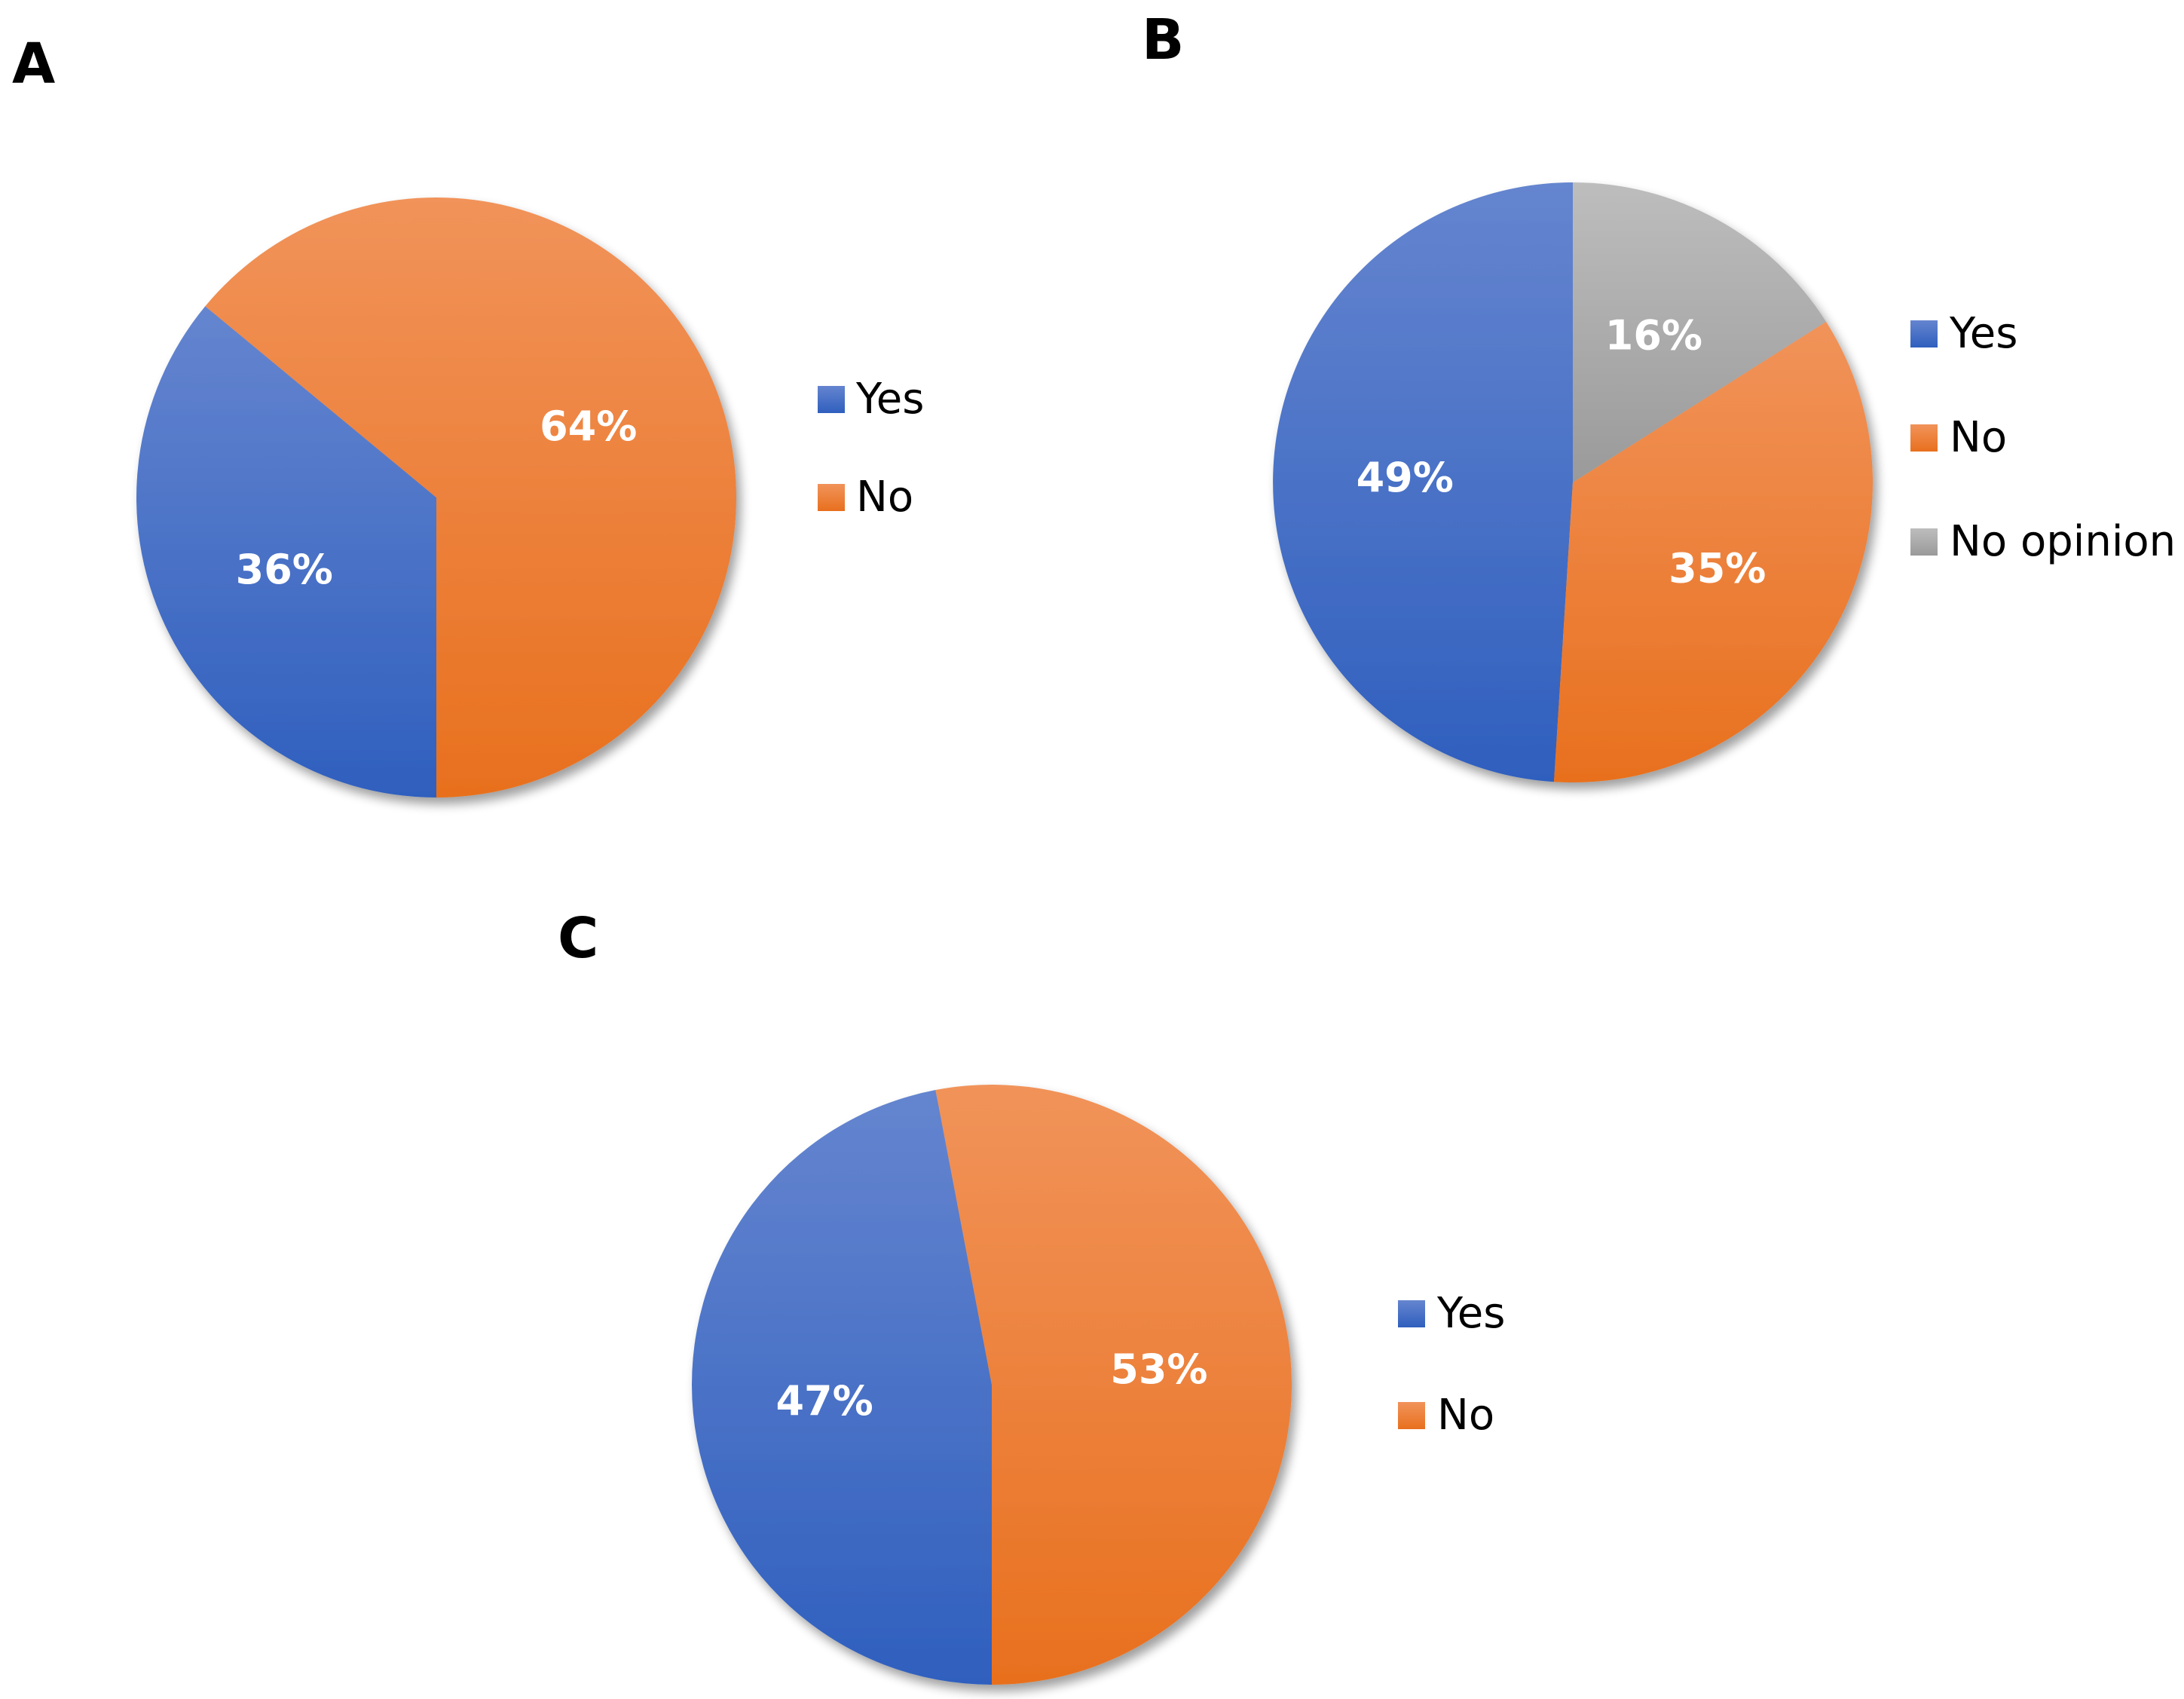 Image resolution: width=2184 pixels, height=1699 pixels. Describe the element at coordinates (1983, 334) in the screenshot. I see `legend-b-label-yes: Yes` at that location.